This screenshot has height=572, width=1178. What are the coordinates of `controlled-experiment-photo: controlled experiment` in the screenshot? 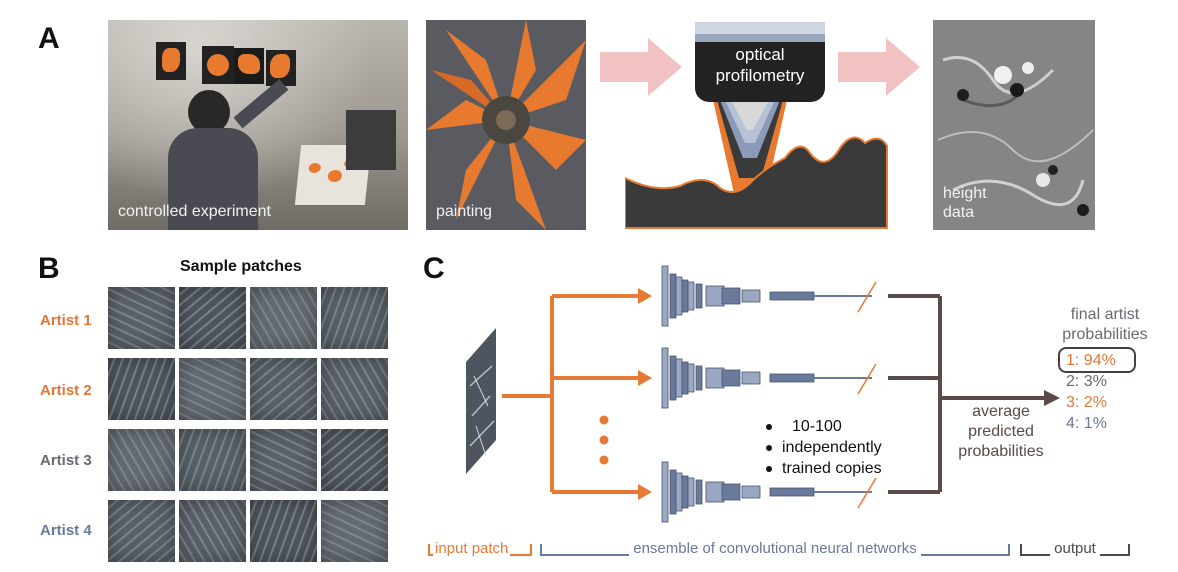 It's located at (258, 125).